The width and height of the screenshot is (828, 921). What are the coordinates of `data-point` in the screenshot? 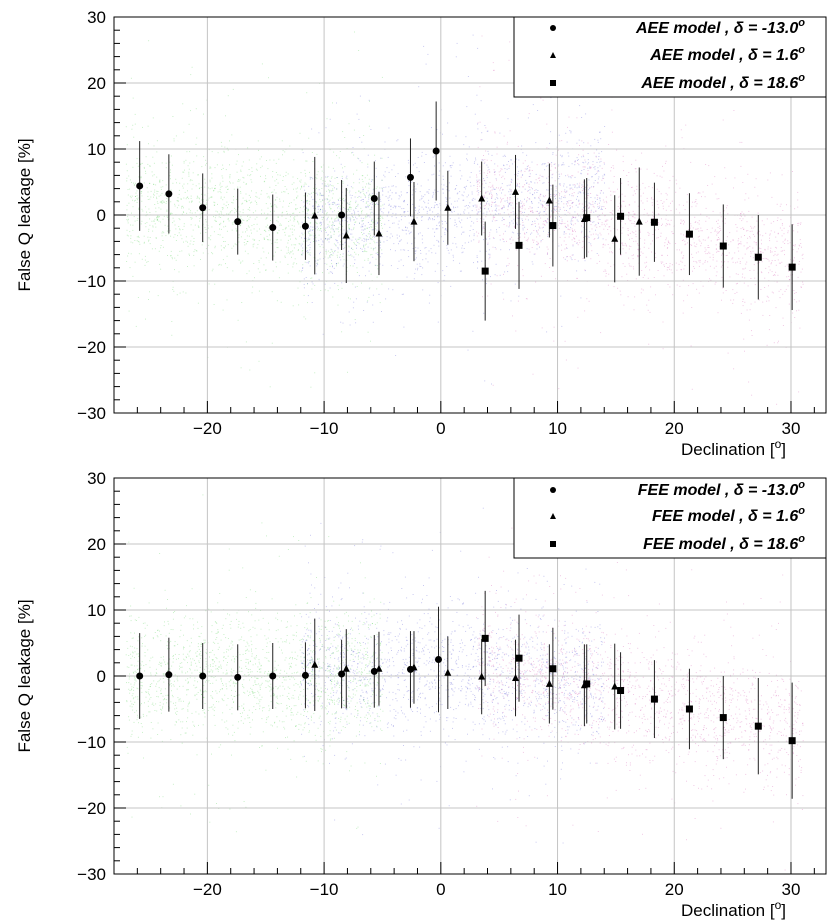 It's located at (342, 215).